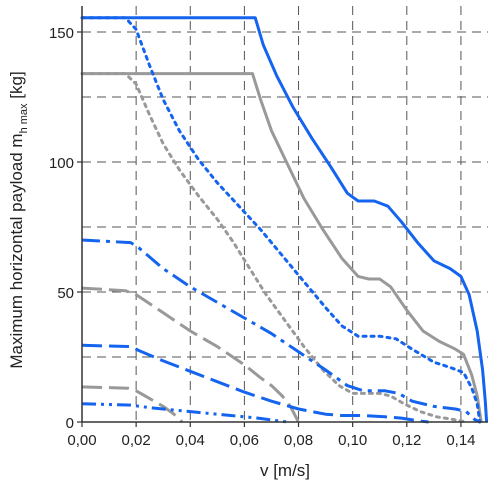 The height and width of the screenshot is (494, 491). What do you see at coordinates (190, 440) in the screenshot?
I see `x-tick-label: 0,04` at bounding box center [190, 440].